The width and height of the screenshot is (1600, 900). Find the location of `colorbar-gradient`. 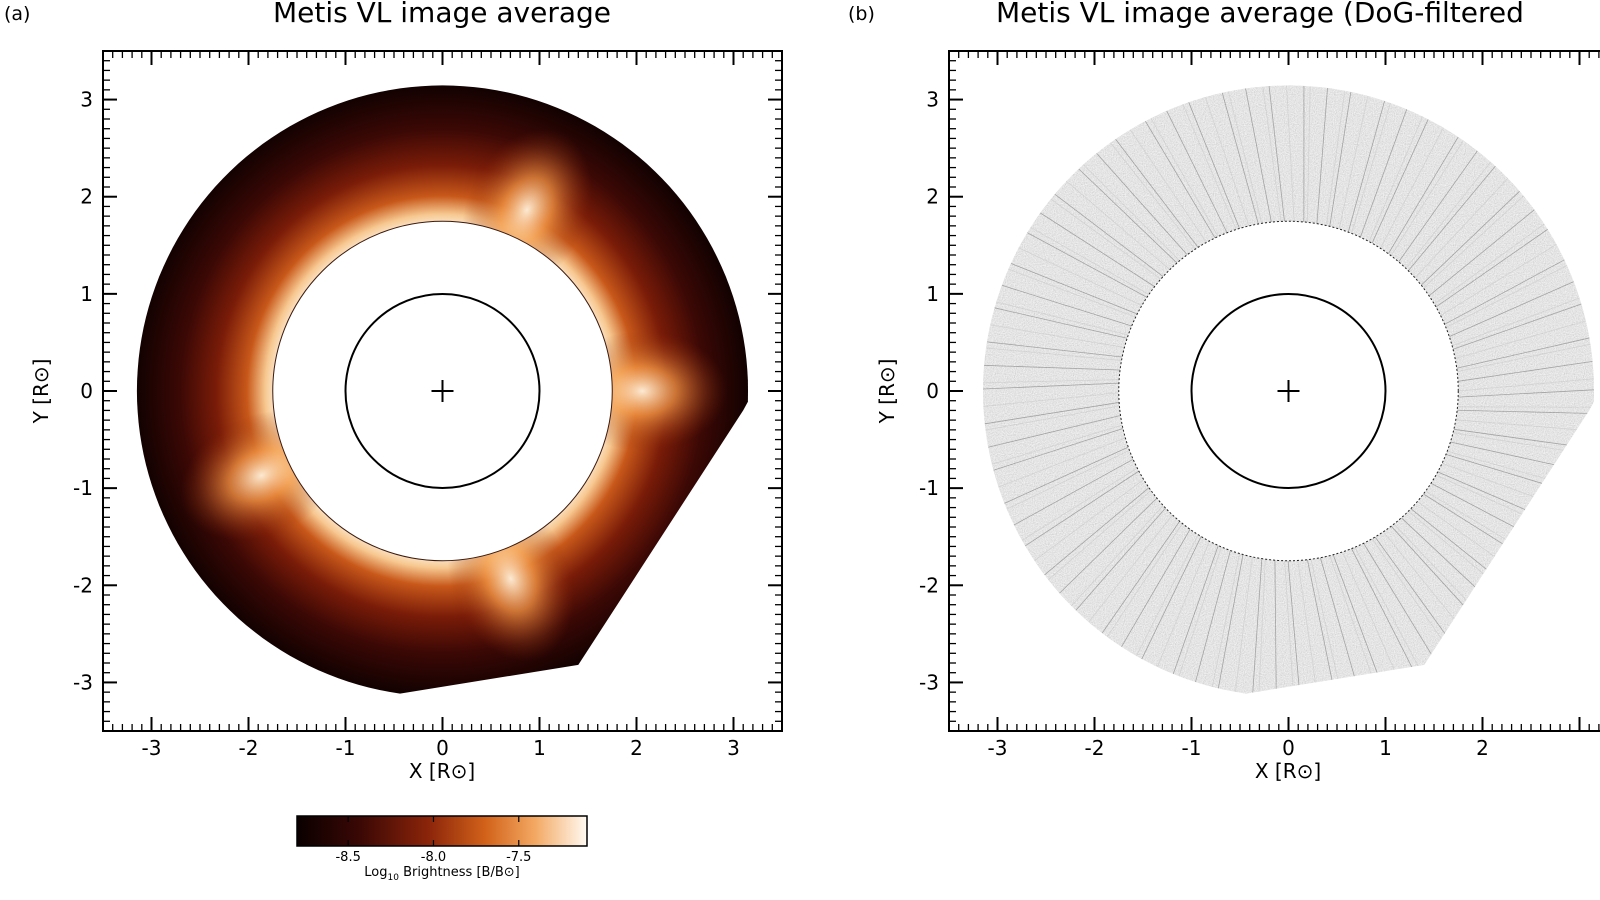

colorbar-gradient is located at coordinates (442, 831).